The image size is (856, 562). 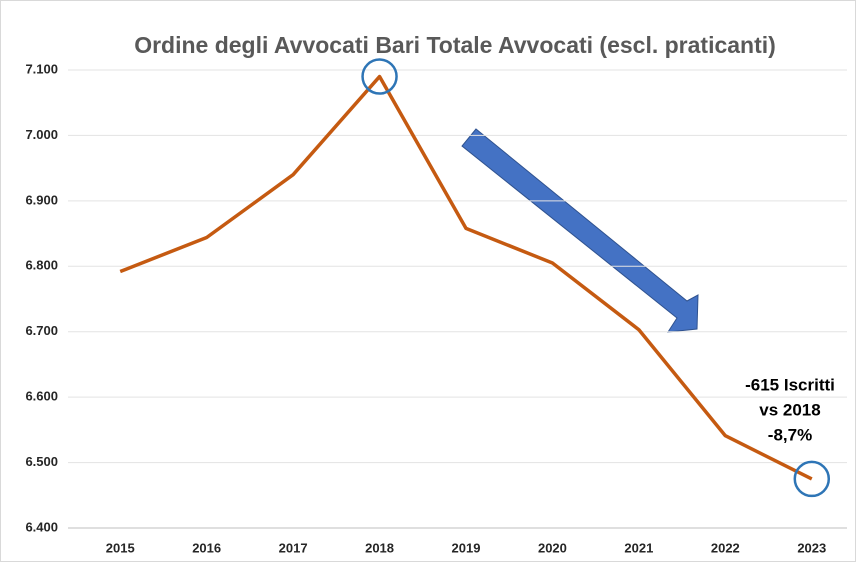 What do you see at coordinates (552, 547) in the screenshot?
I see `x-tick-label: 2020` at bounding box center [552, 547].